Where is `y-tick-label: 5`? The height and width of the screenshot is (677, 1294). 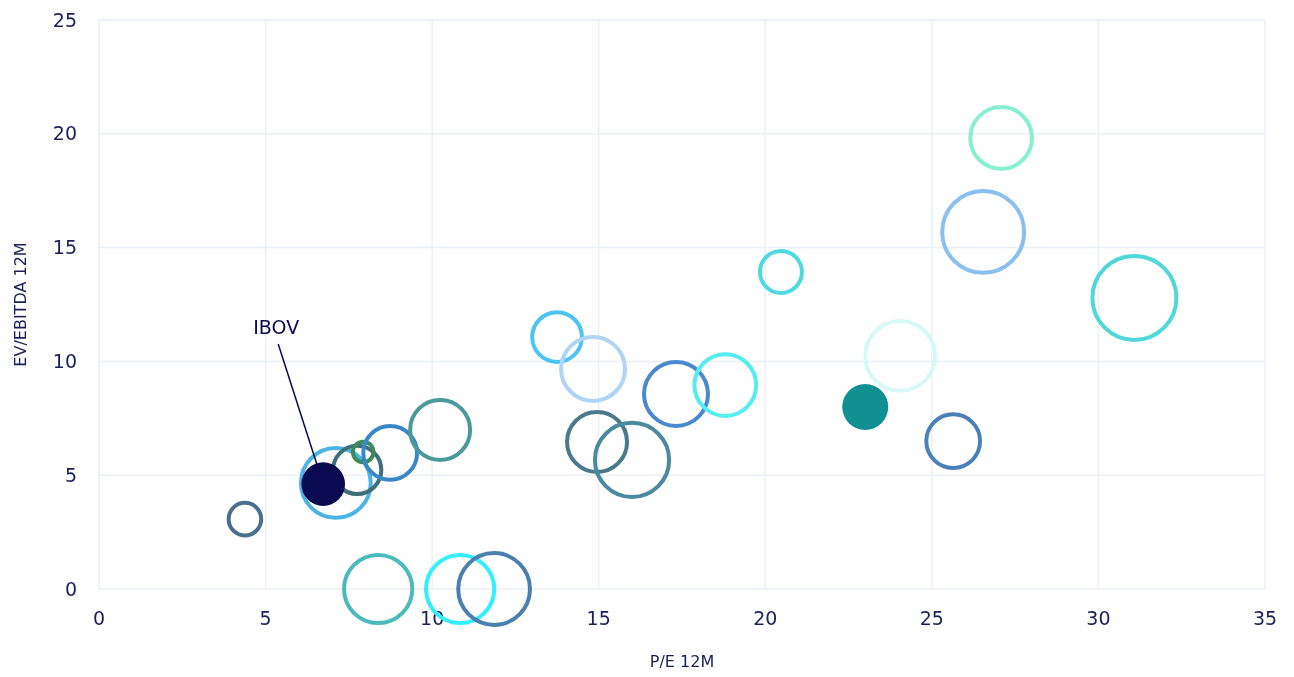 y-tick-label: 5 is located at coordinates (70, 474).